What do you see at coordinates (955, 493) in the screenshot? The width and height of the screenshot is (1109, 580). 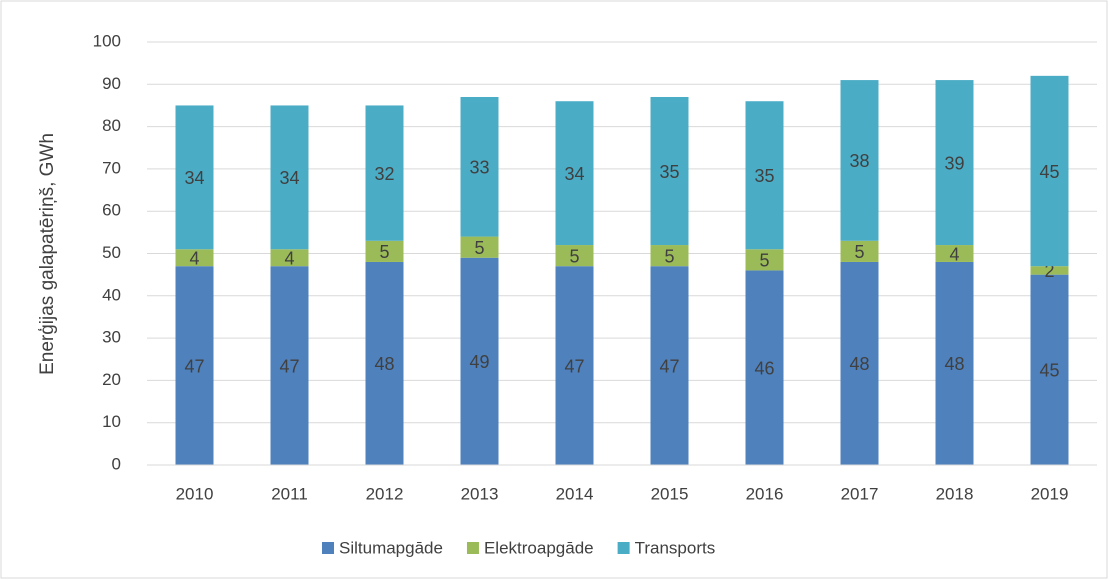 I see `x-tick-label: 2018` at bounding box center [955, 493].